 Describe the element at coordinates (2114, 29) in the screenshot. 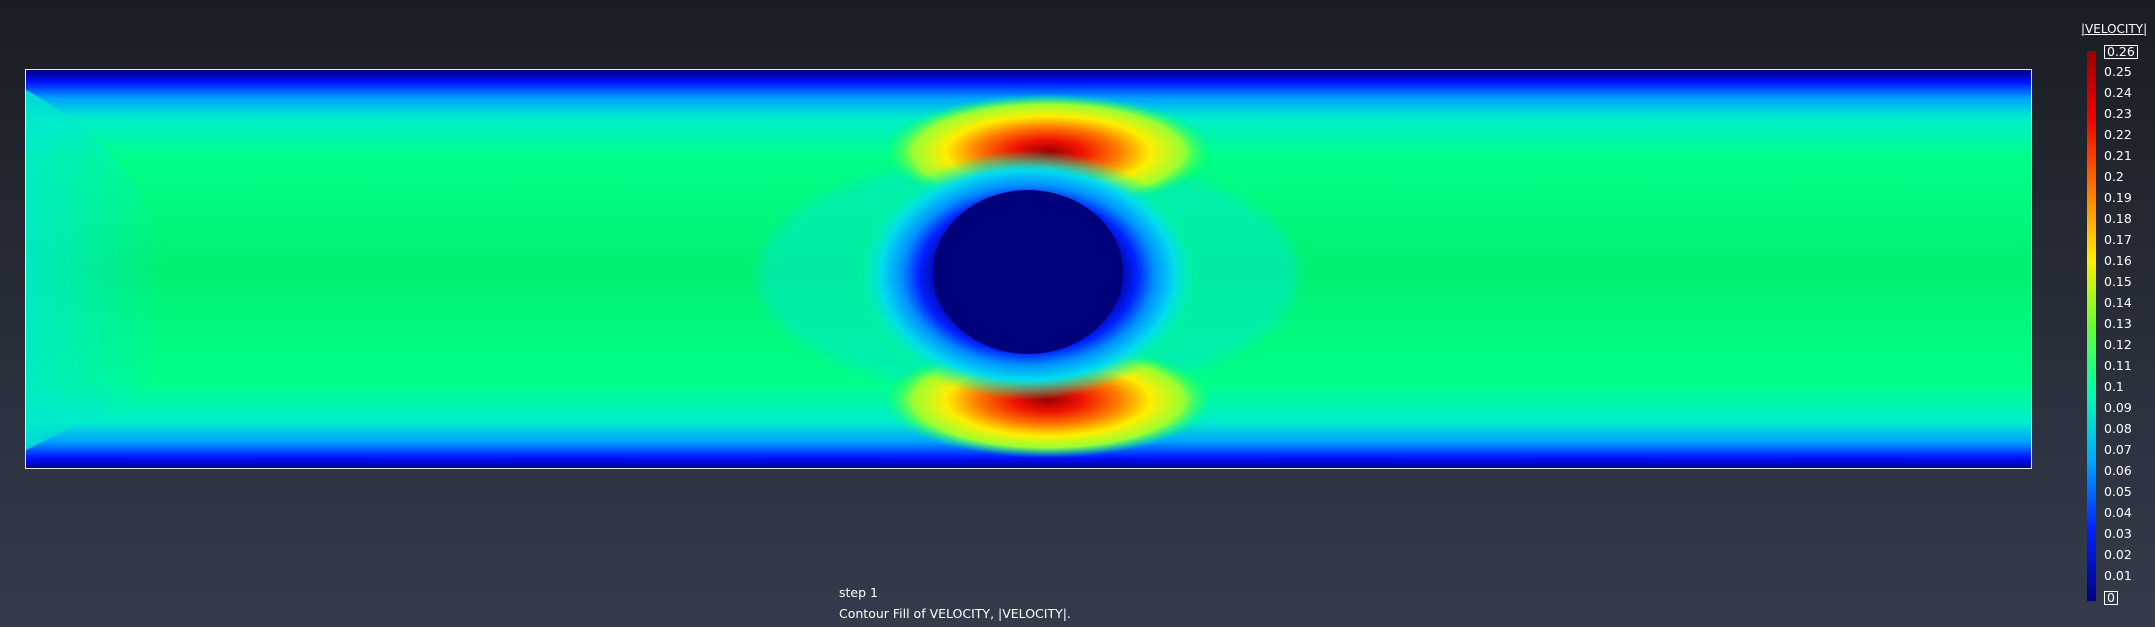

I see `legend-title: |VELOCITY|` at that location.